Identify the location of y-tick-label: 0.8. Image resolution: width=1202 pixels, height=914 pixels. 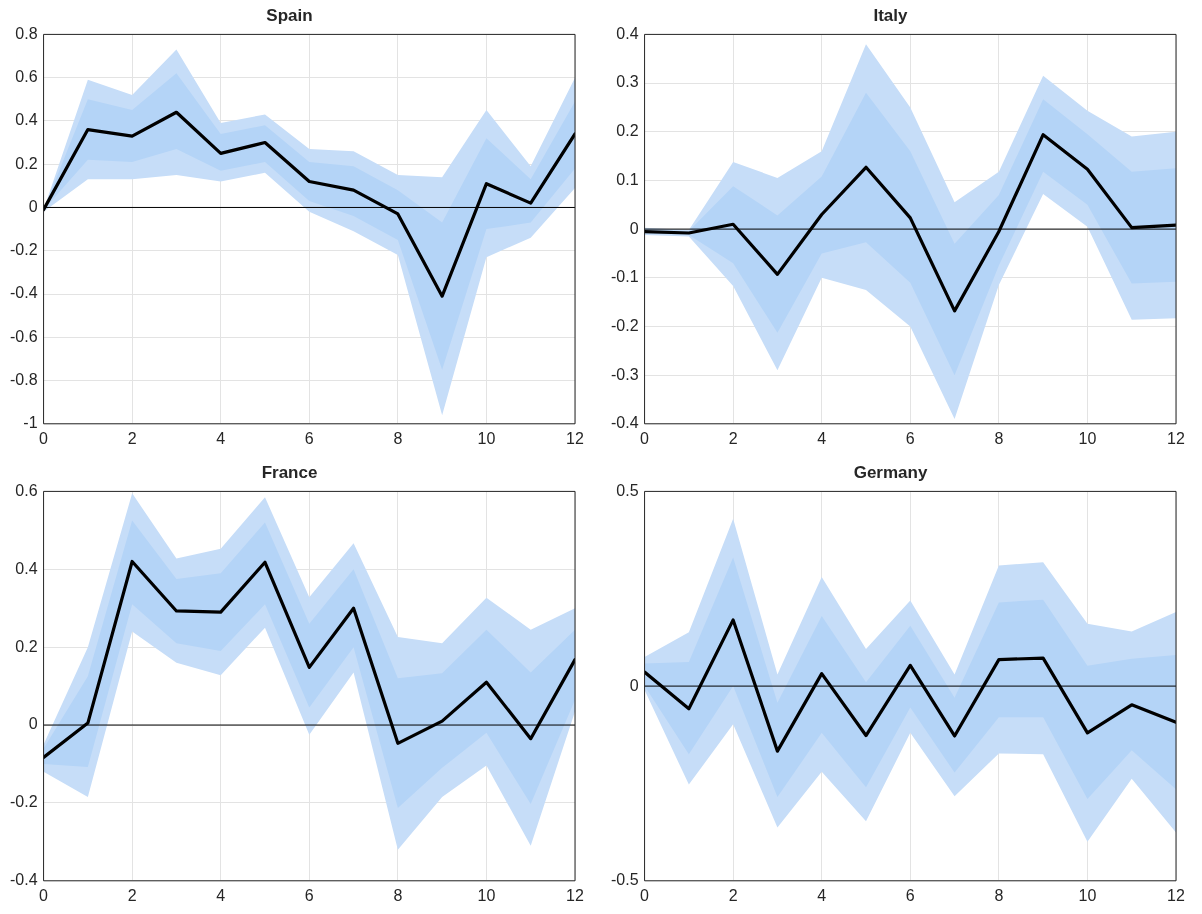
(26, 33).